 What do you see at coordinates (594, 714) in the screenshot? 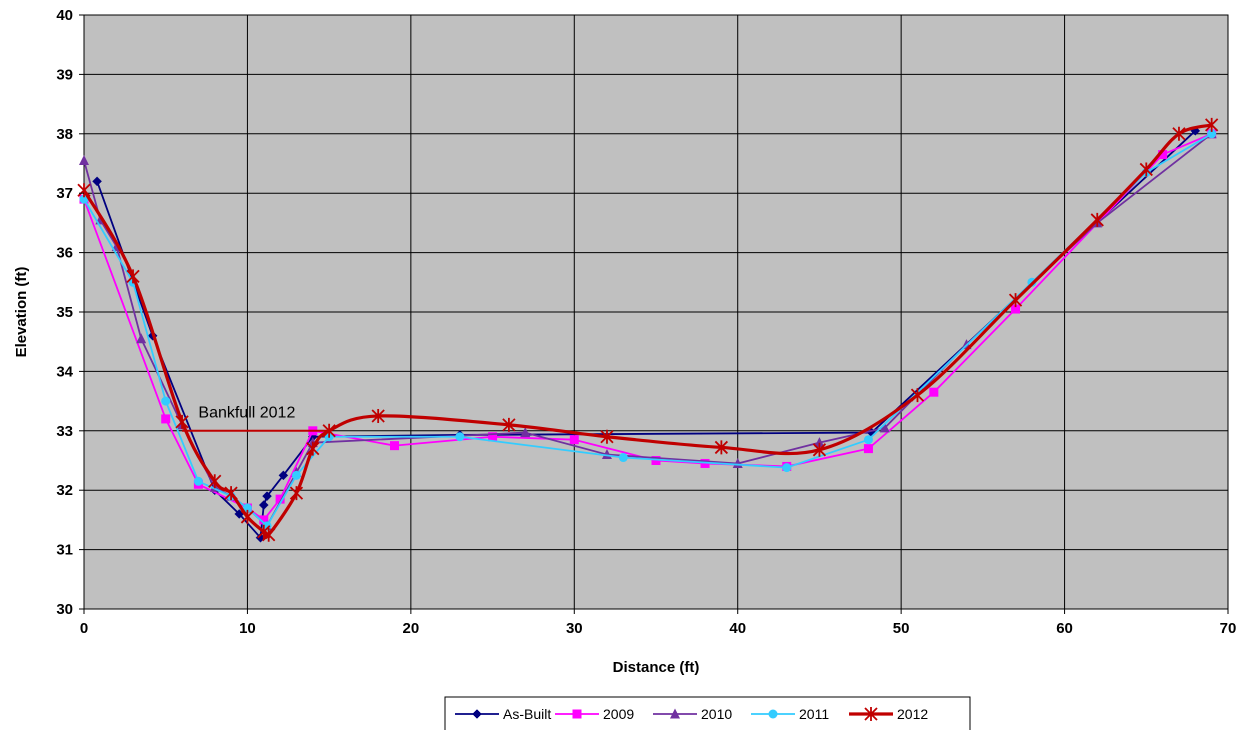
I see `legend-entry-2009: 2009` at bounding box center [594, 714].